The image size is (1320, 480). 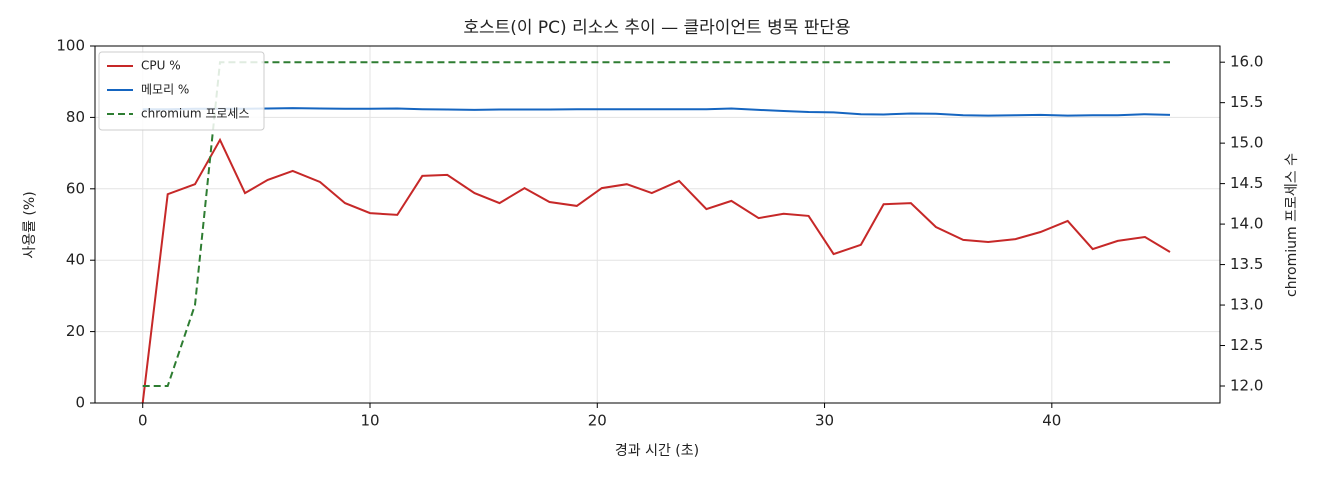 What do you see at coordinates (1246, 62) in the screenshot?
I see `y2-tick-label: 16.0` at bounding box center [1246, 62].